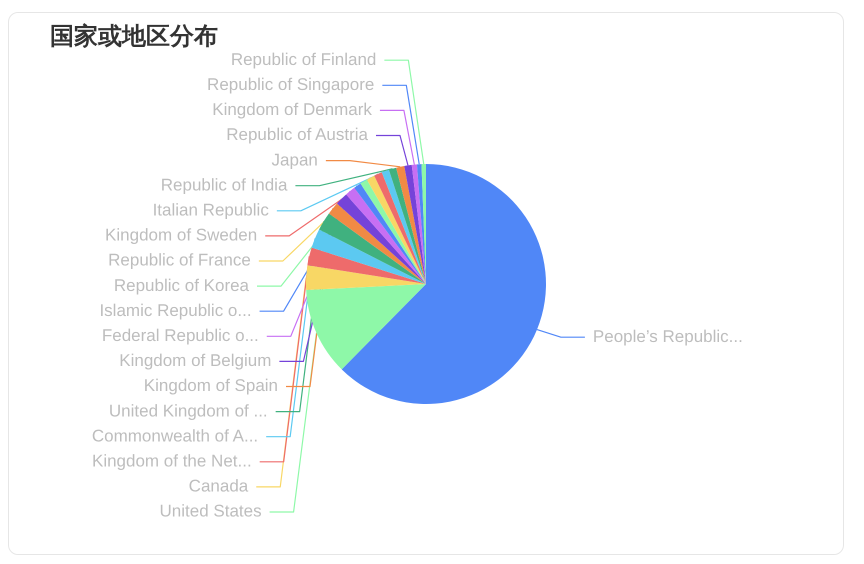 The image size is (864, 564). I want to click on slice-label: Republic of Singapore, so click(290, 84).